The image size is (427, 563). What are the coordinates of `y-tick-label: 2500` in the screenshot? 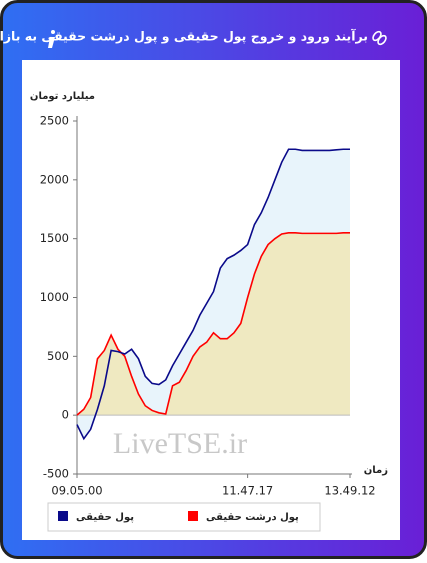 It's located at (54, 121).